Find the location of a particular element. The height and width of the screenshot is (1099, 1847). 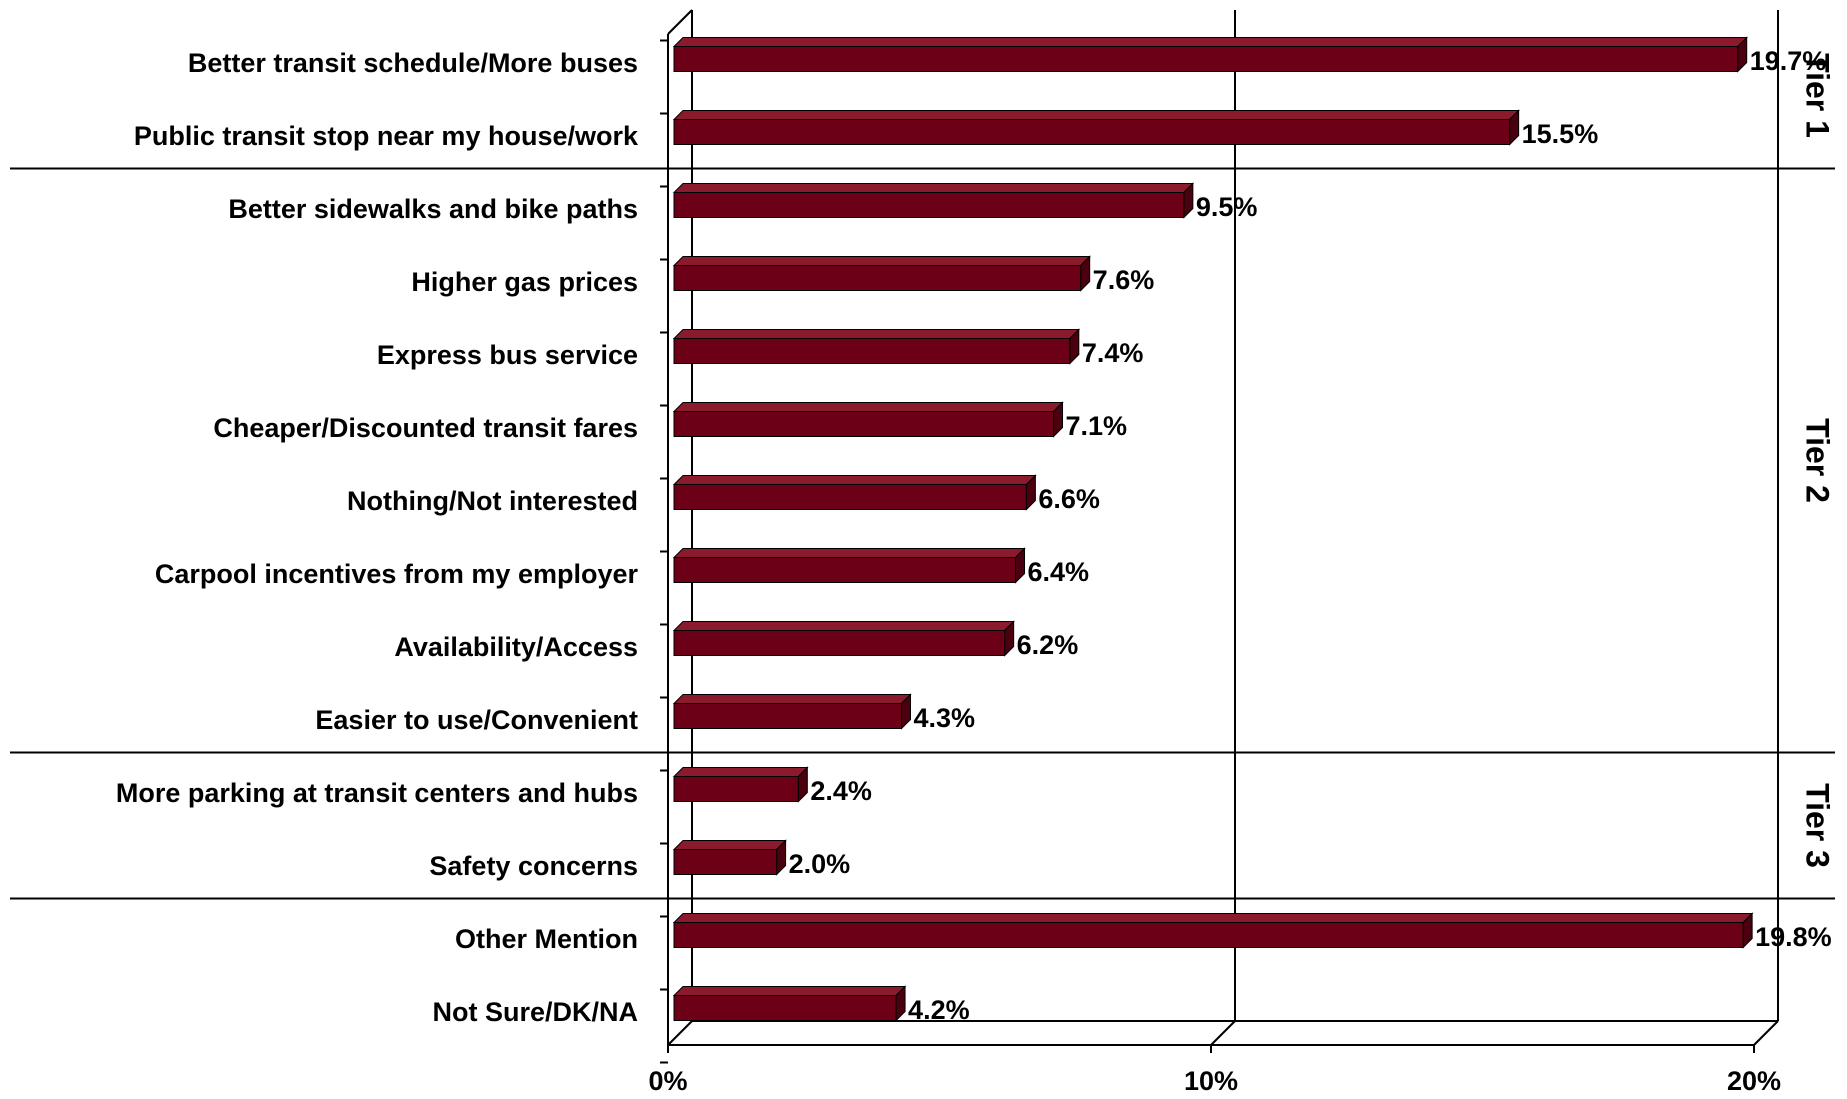

x-tick-label: 20% is located at coordinates (1754, 1081).